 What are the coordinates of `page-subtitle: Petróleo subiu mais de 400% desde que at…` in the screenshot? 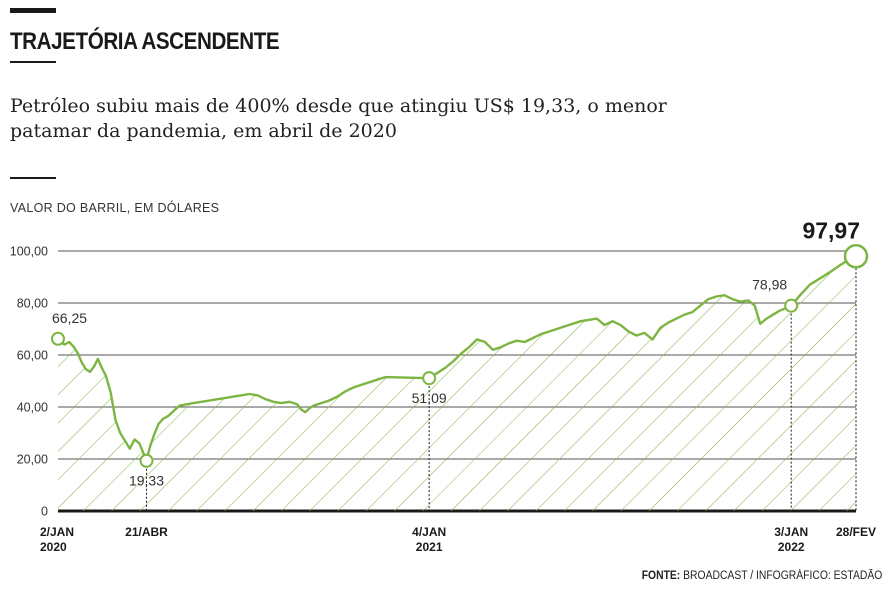 It's located at (338, 118).